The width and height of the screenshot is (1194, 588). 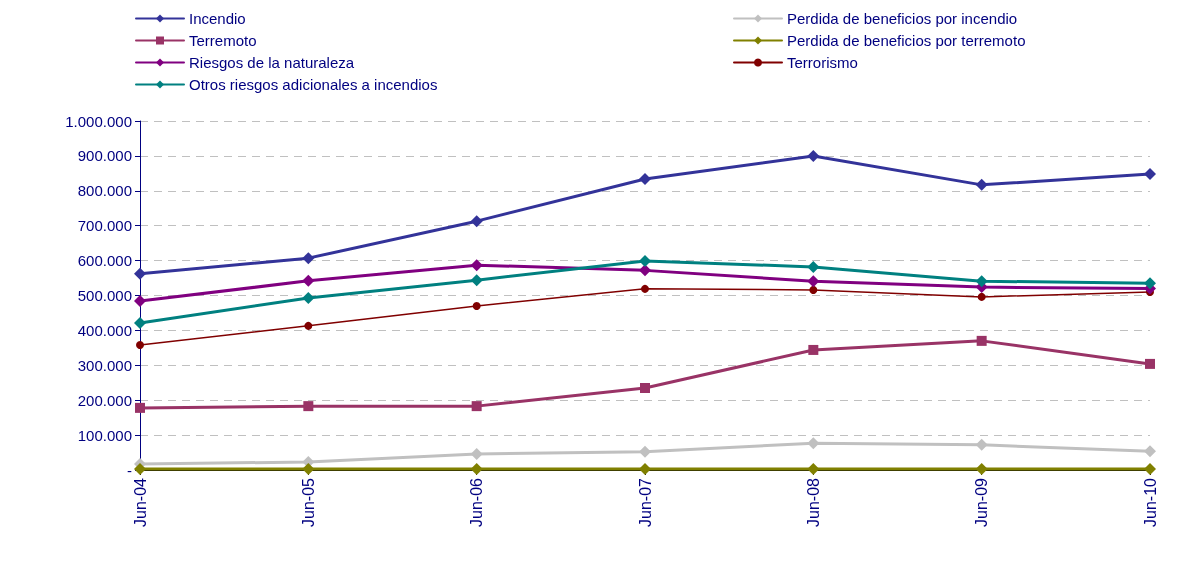 What do you see at coordinates (104, 191) in the screenshot?
I see `y-tick-label: 800.000` at bounding box center [104, 191].